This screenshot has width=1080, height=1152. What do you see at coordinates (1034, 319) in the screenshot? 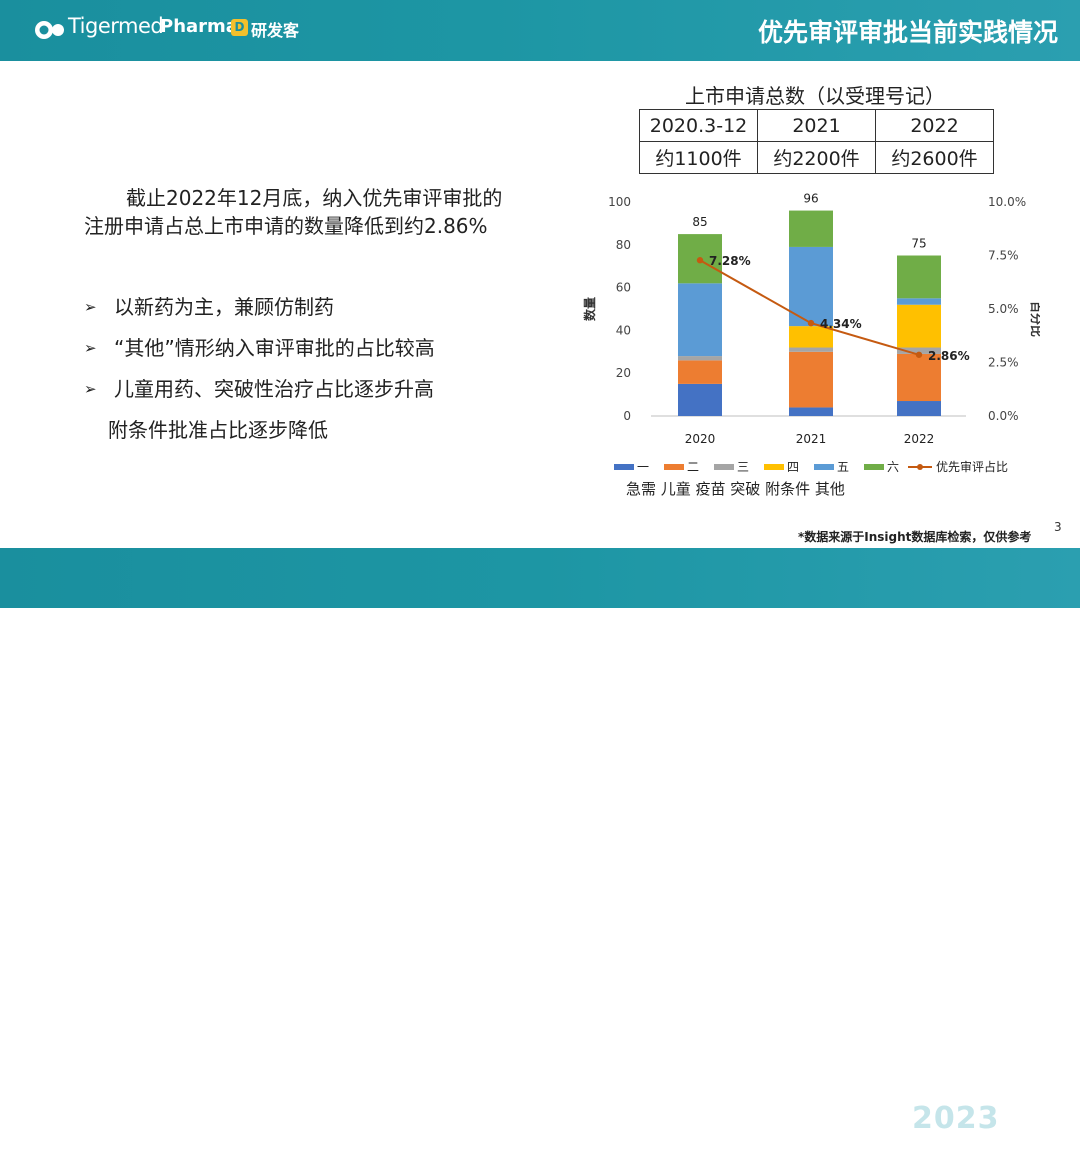
I see `y2-axis-title: 百分比` at bounding box center [1034, 319].